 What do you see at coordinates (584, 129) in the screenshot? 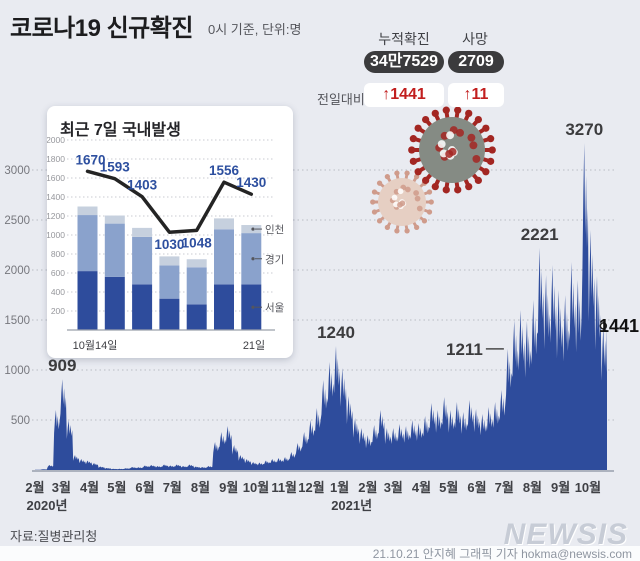
I see `peak-annotation: 3270` at bounding box center [584, 129].